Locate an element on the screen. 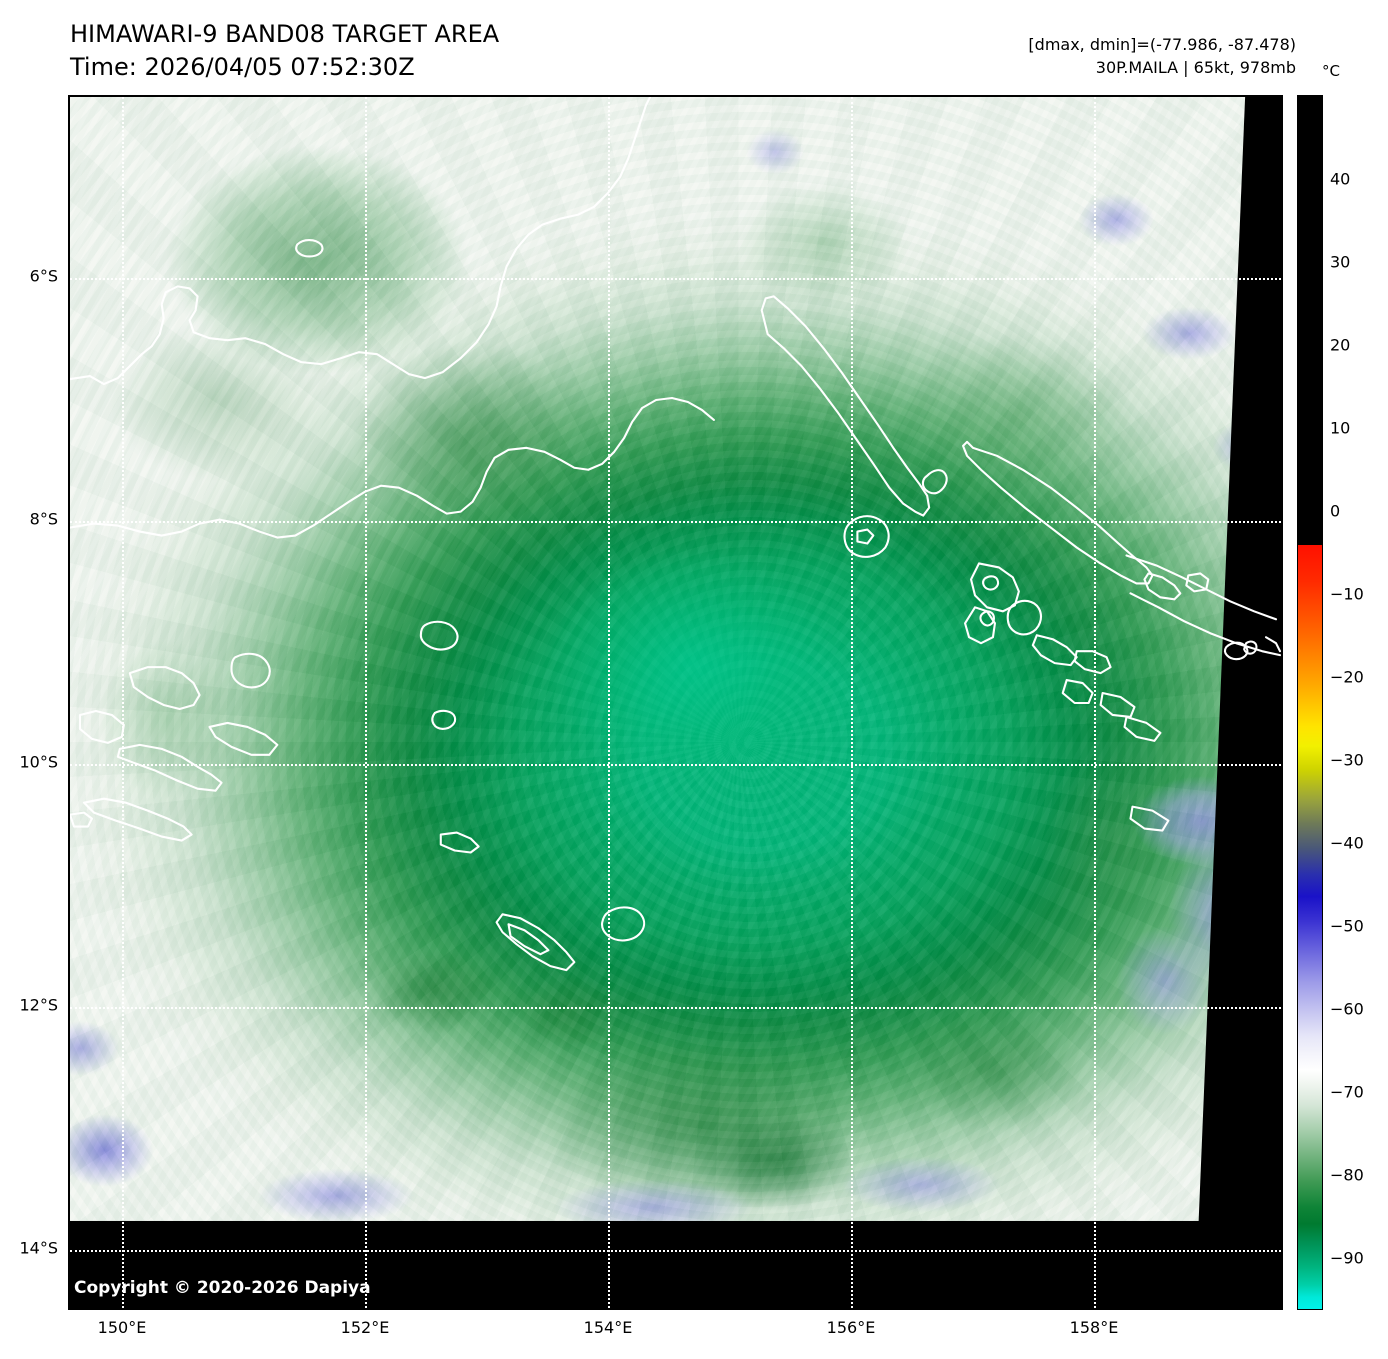 This screenshot has width=1388, height=1359. island-guadalcanal is located at coordinates (535, 942).